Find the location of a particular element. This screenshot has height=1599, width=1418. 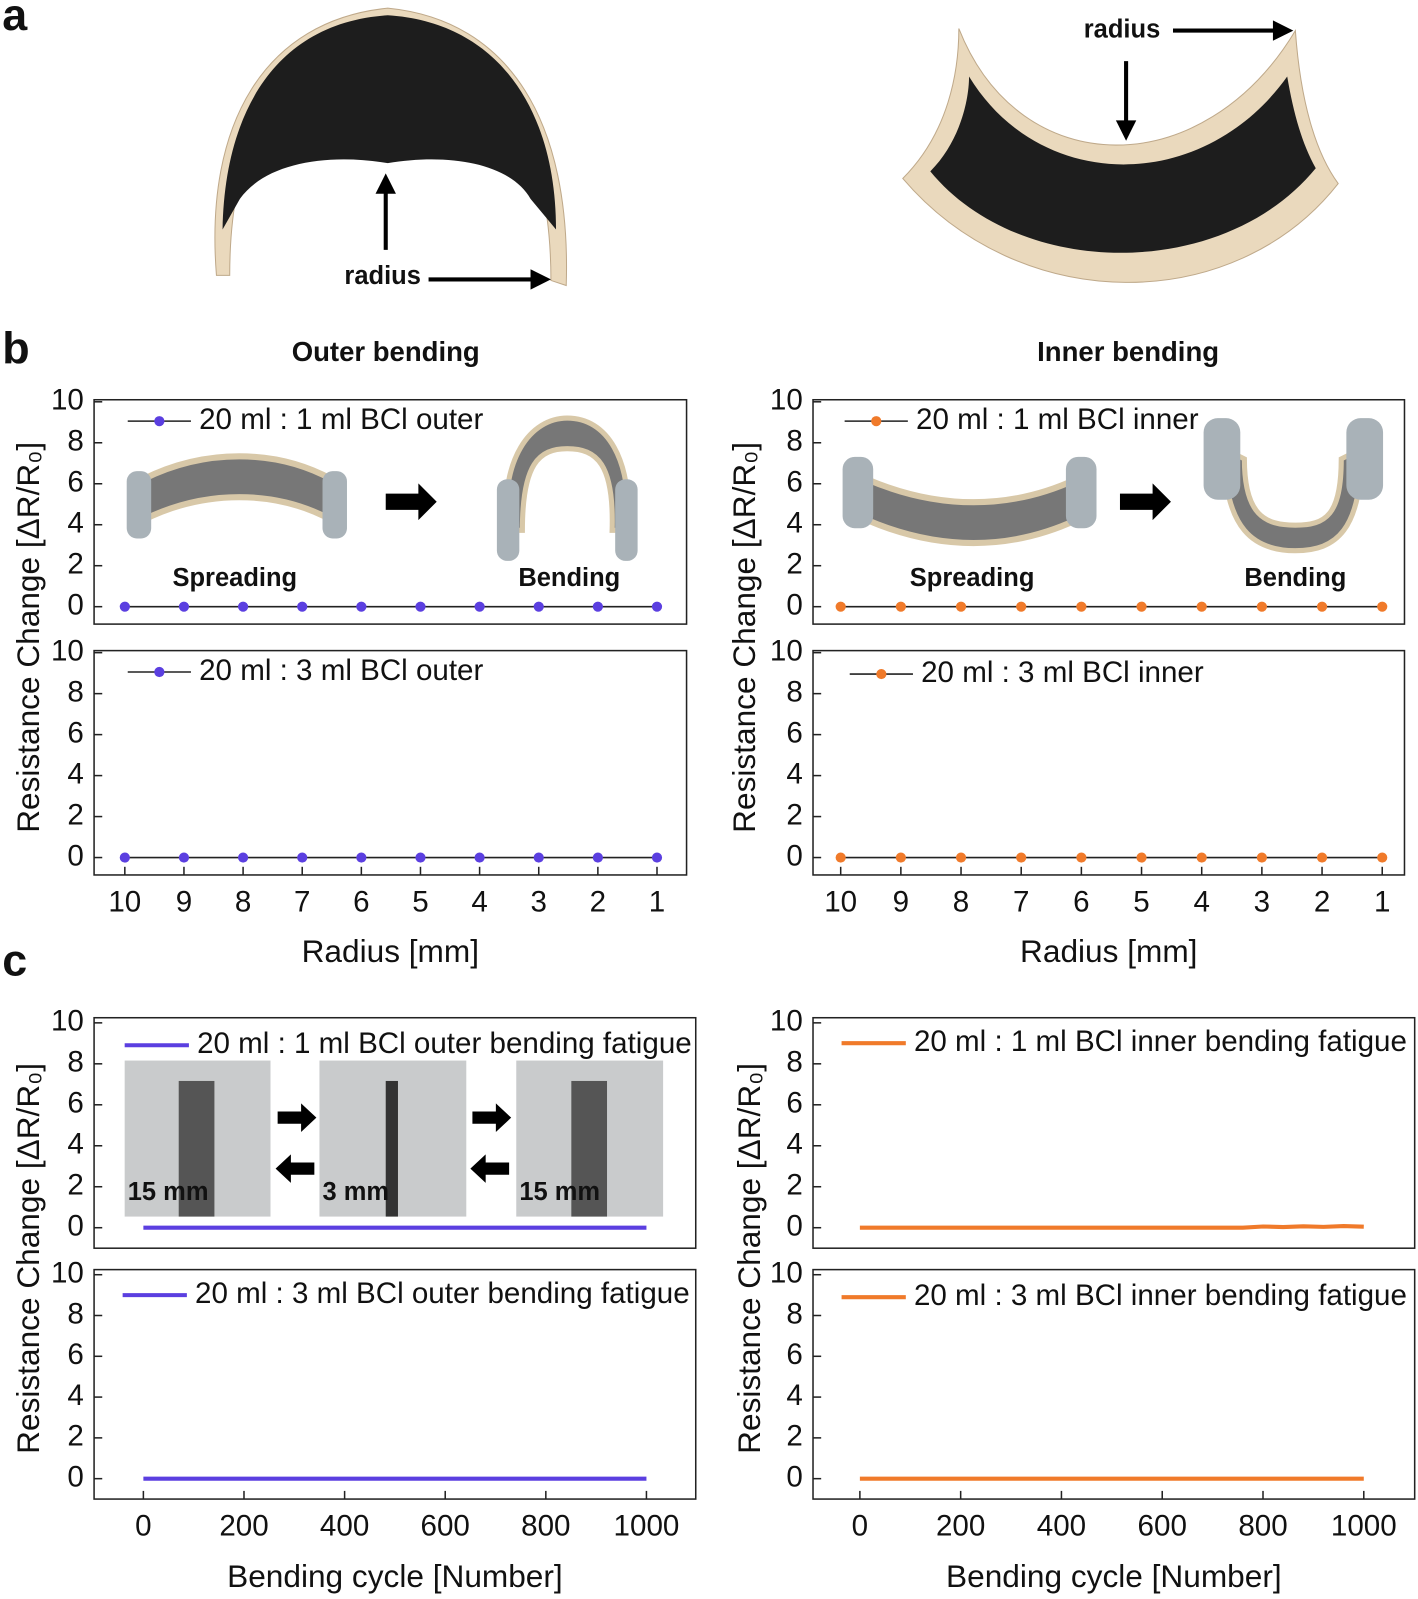

panel-label: b is located at coordinates (15, 348).